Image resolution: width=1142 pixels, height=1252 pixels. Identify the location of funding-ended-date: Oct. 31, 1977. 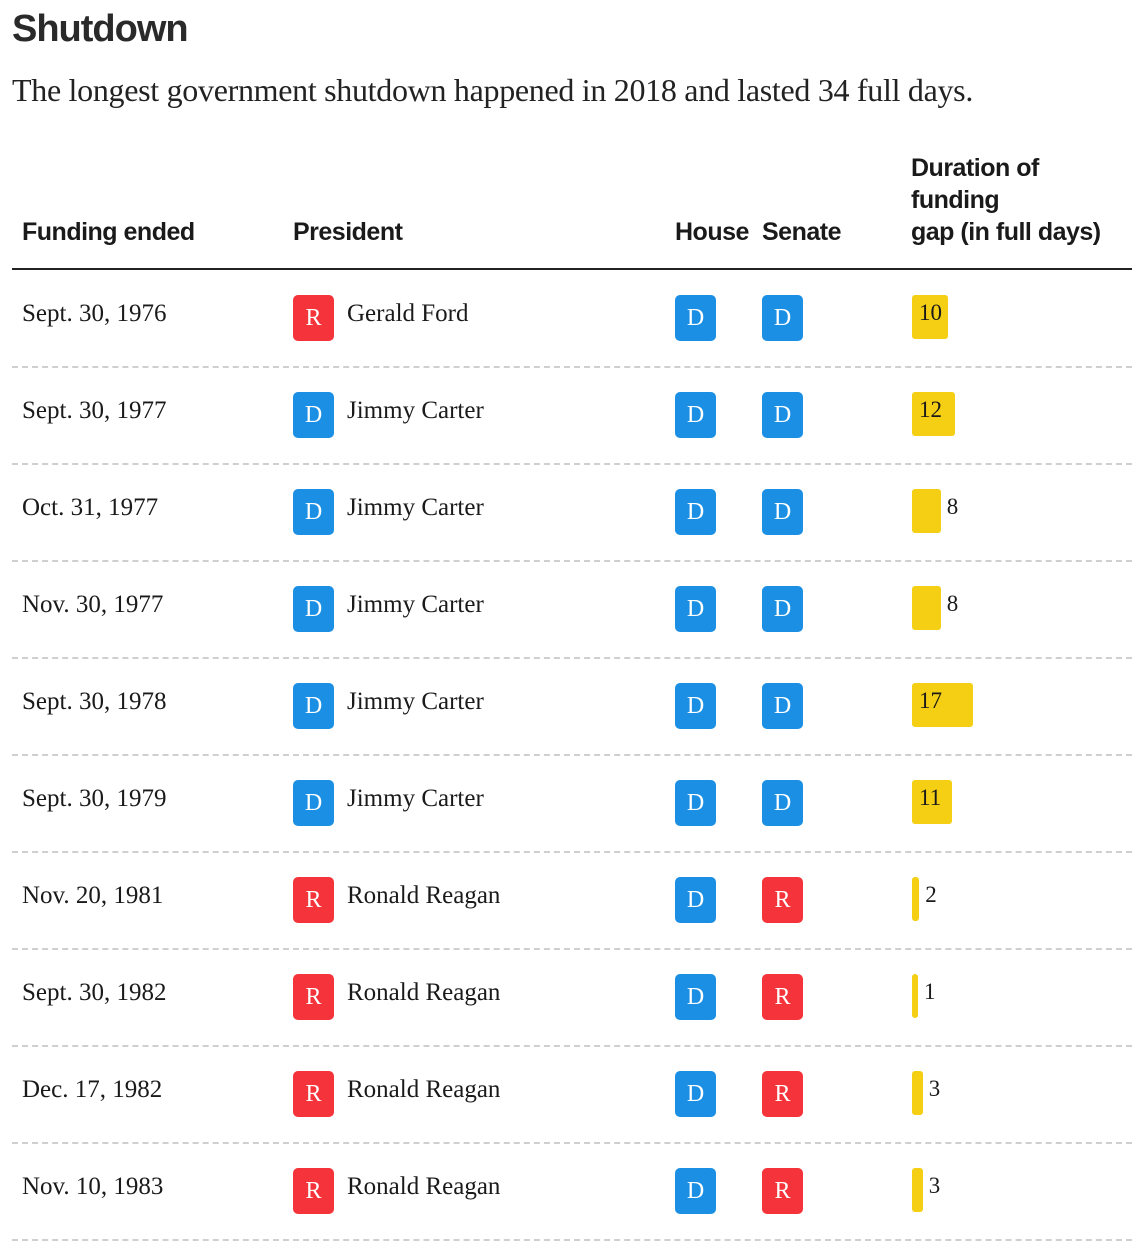
(90, 507).